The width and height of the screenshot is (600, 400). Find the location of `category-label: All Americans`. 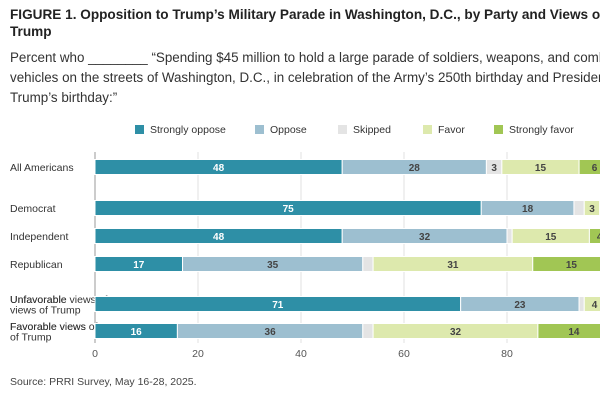

category-label: All Americans is located at coordinates (42, 168).